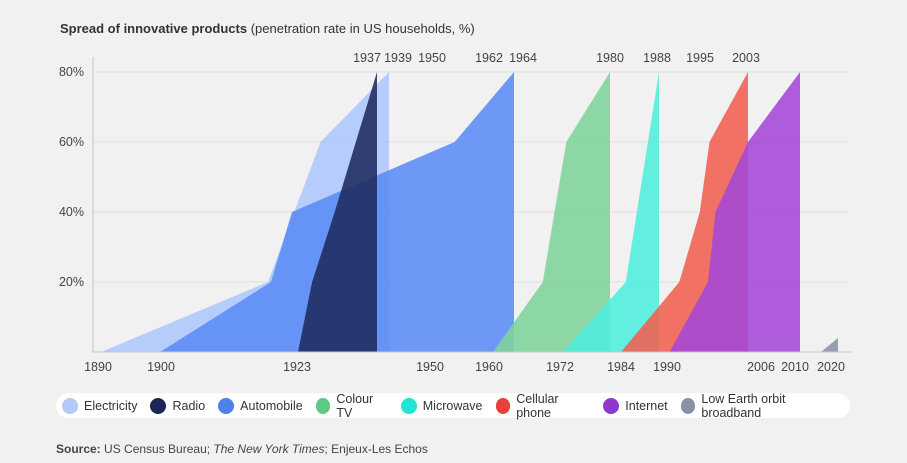  Describe the element at coordinates (71, 142) in the screenshot. I see `y-tick-label: 60%` at that location.